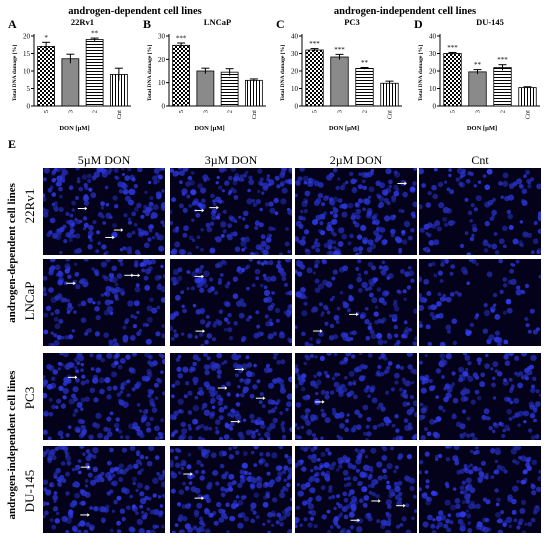  I want to click on micro-image-lncap-col1, so click(104, 302).